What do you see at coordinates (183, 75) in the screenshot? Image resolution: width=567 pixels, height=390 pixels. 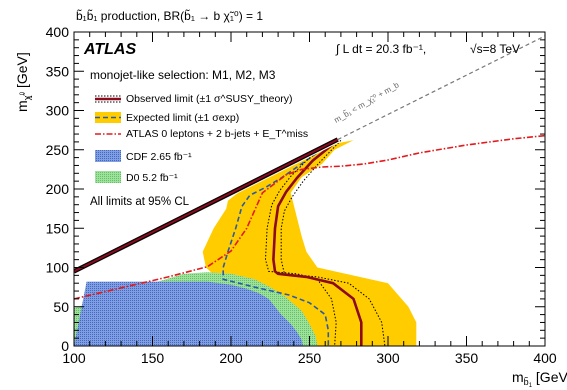 I see `selection-label: monojet-like selection: M1, M2, M3` at bounding box center [183, 75].